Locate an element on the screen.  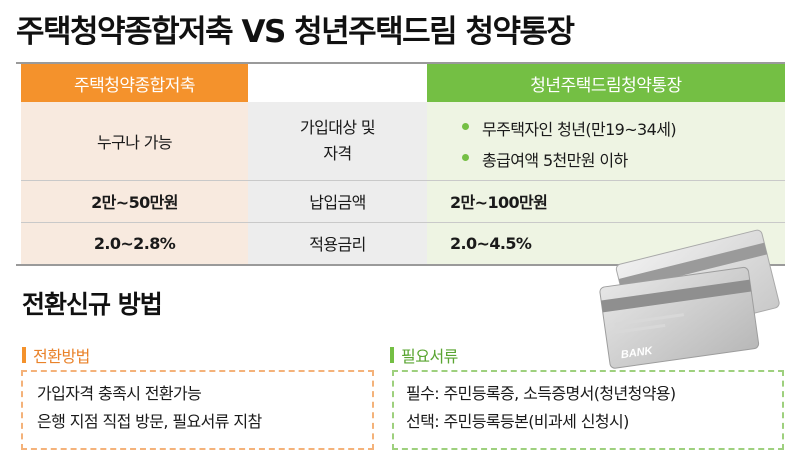
bank-card-icon: BANK is located at coordinates (689, 299).